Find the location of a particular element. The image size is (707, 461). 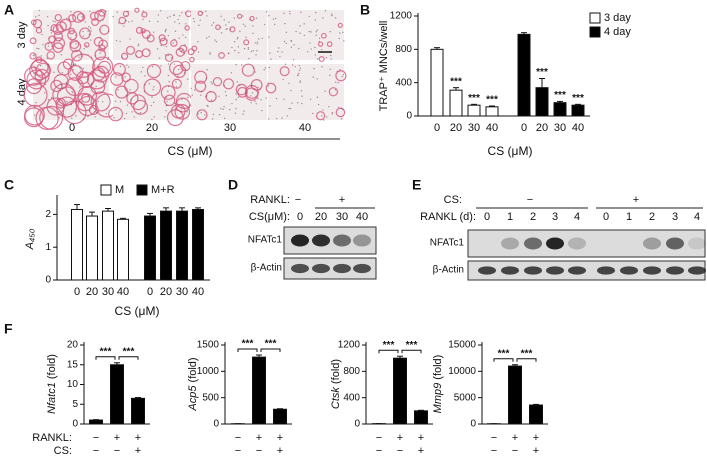

gene-name: Mmp9 is located at coordinates (438, 398).